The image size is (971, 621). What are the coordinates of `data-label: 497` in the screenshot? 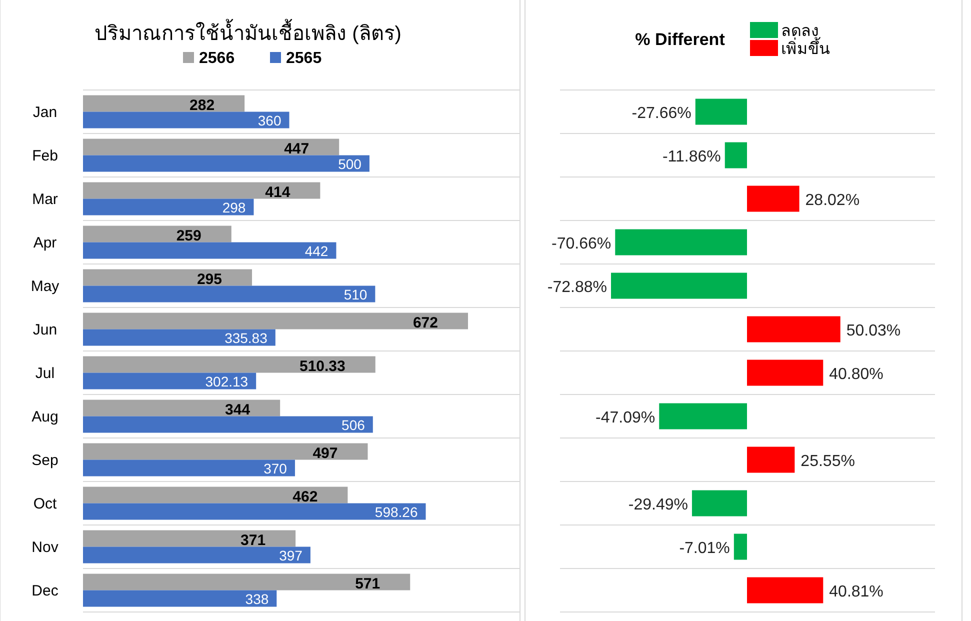 It's located at (325, 453).